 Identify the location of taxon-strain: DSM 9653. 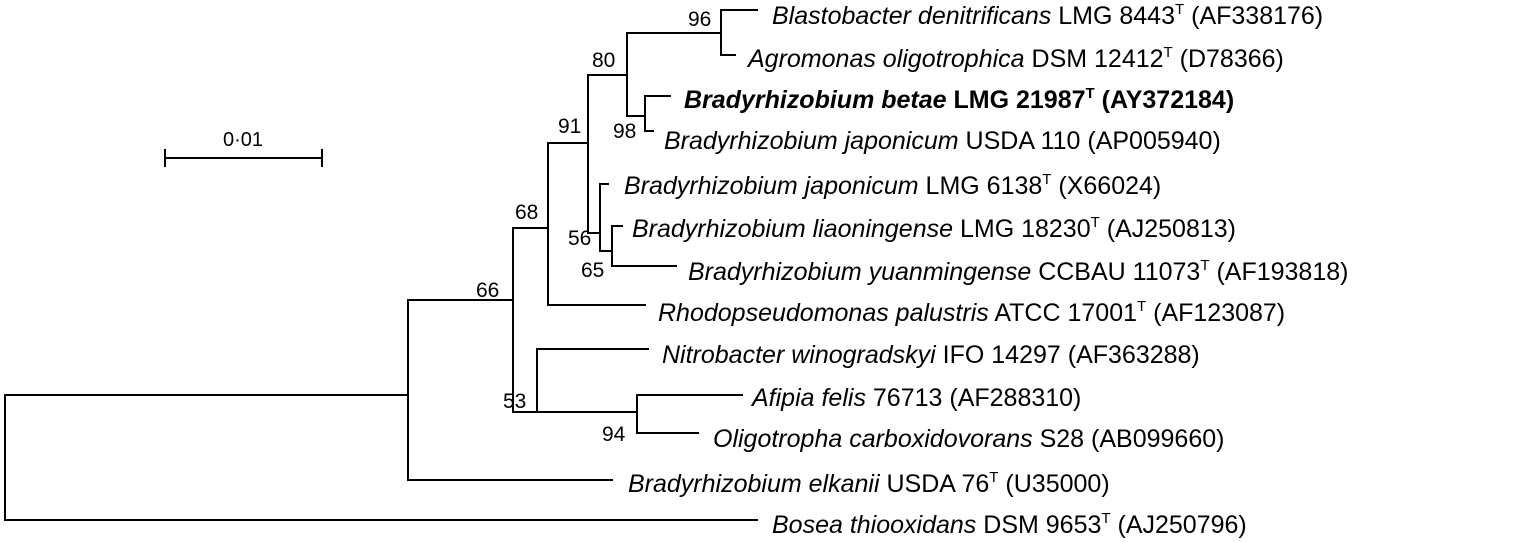
(1038, 525).